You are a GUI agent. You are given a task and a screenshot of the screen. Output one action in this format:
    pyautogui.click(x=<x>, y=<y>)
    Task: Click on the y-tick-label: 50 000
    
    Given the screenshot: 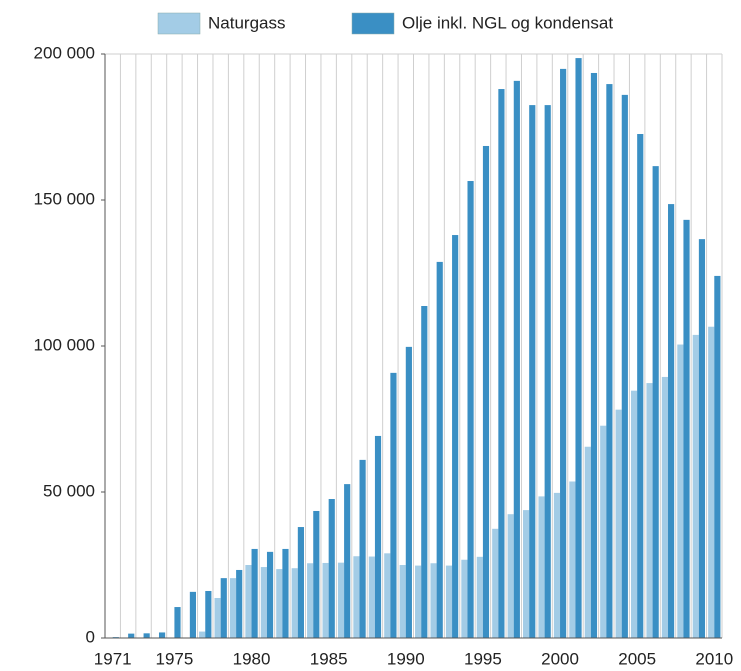 What is the action you would take?
    pyautogui.click(x=69, y=490)
    